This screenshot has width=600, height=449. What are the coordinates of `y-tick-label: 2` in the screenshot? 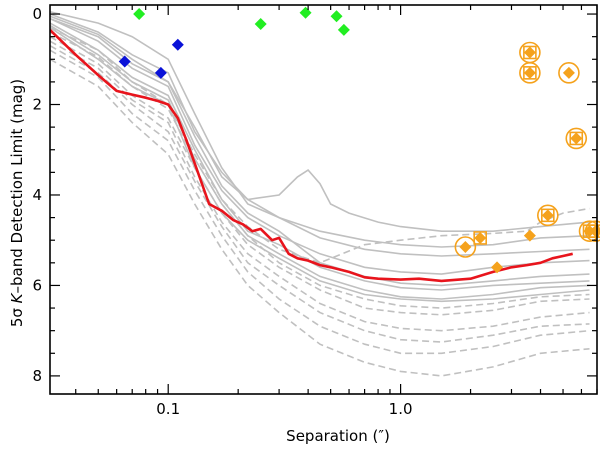 It's located at (37, 105).